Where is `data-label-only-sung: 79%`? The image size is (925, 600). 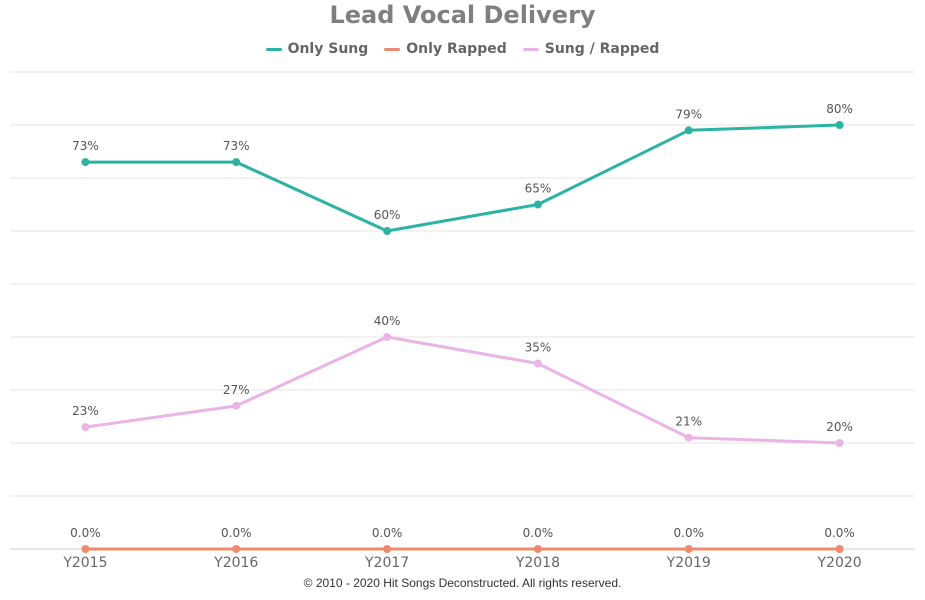
data-label-only-sung: 79% is located at coordinates (688, 114).